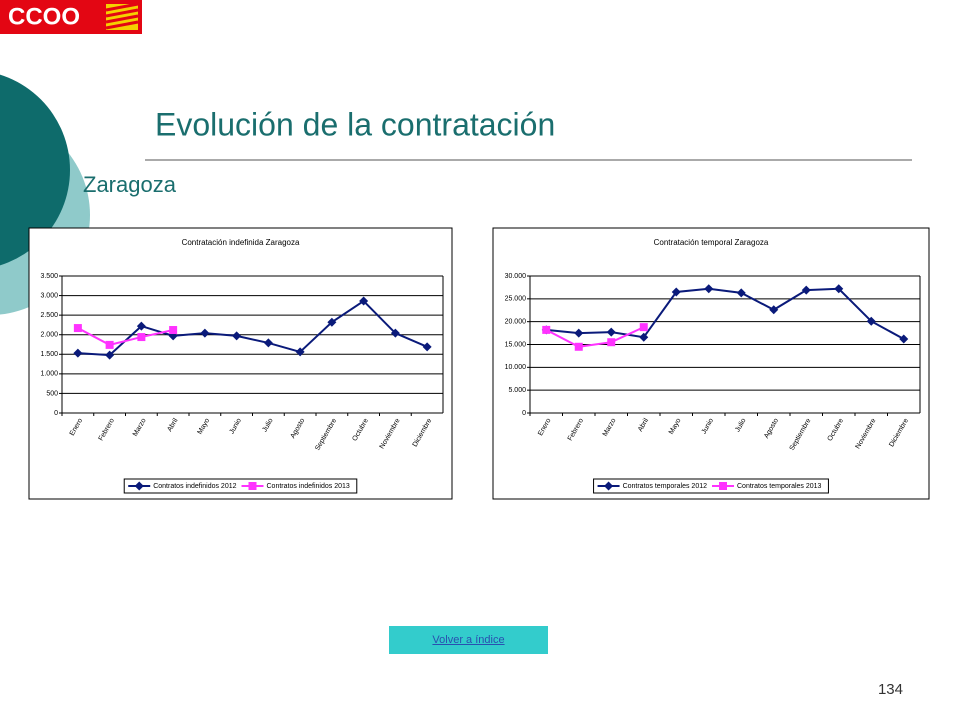 The image size is (960, 720). I want to click on y-tick-label: 500, so click(52, 393).